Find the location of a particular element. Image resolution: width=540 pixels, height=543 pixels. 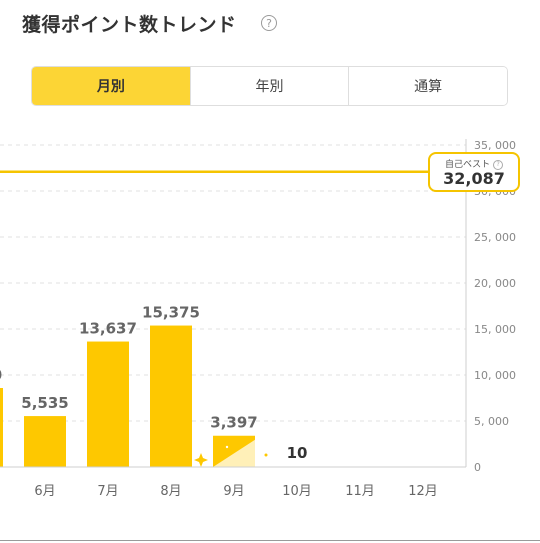

bar-value-label: 15,375 is located at coordinates (171, 313).